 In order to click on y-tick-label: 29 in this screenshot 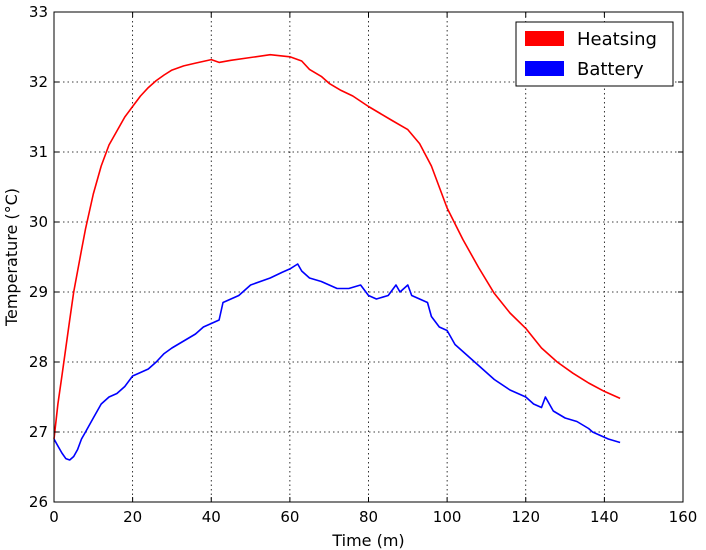, I will do `click(38, 292)`.